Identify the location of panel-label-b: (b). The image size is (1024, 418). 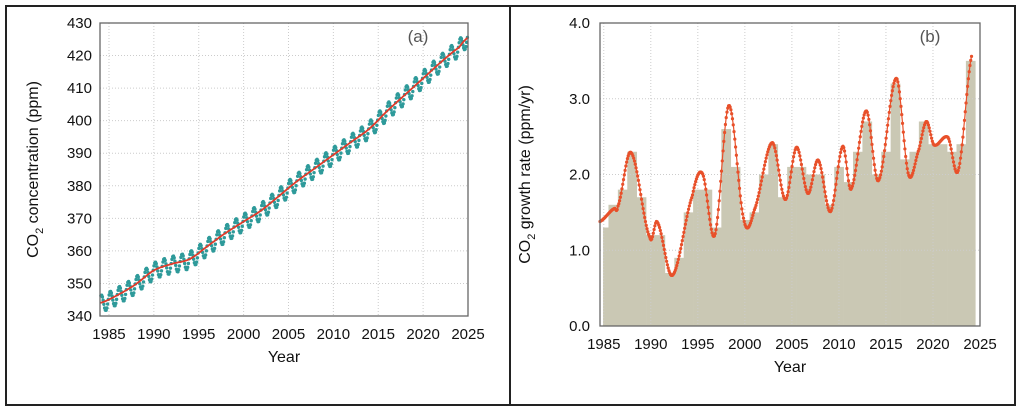
(930, 36).